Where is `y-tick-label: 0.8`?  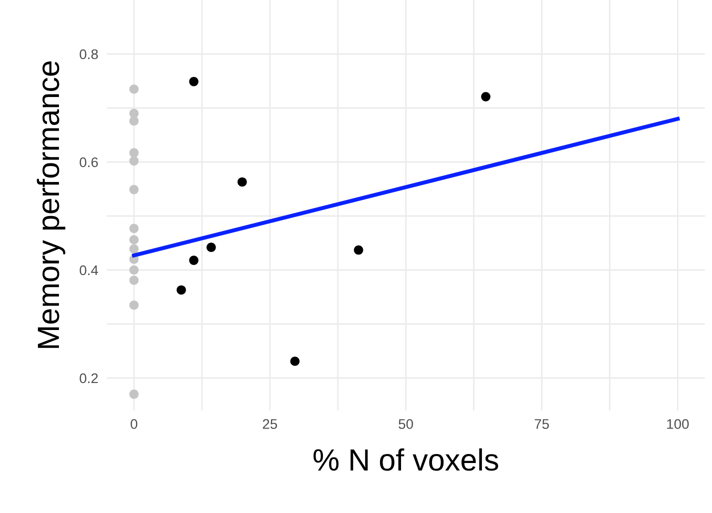 y-tick-label: 0.8 is located at coordinates (89, 54).